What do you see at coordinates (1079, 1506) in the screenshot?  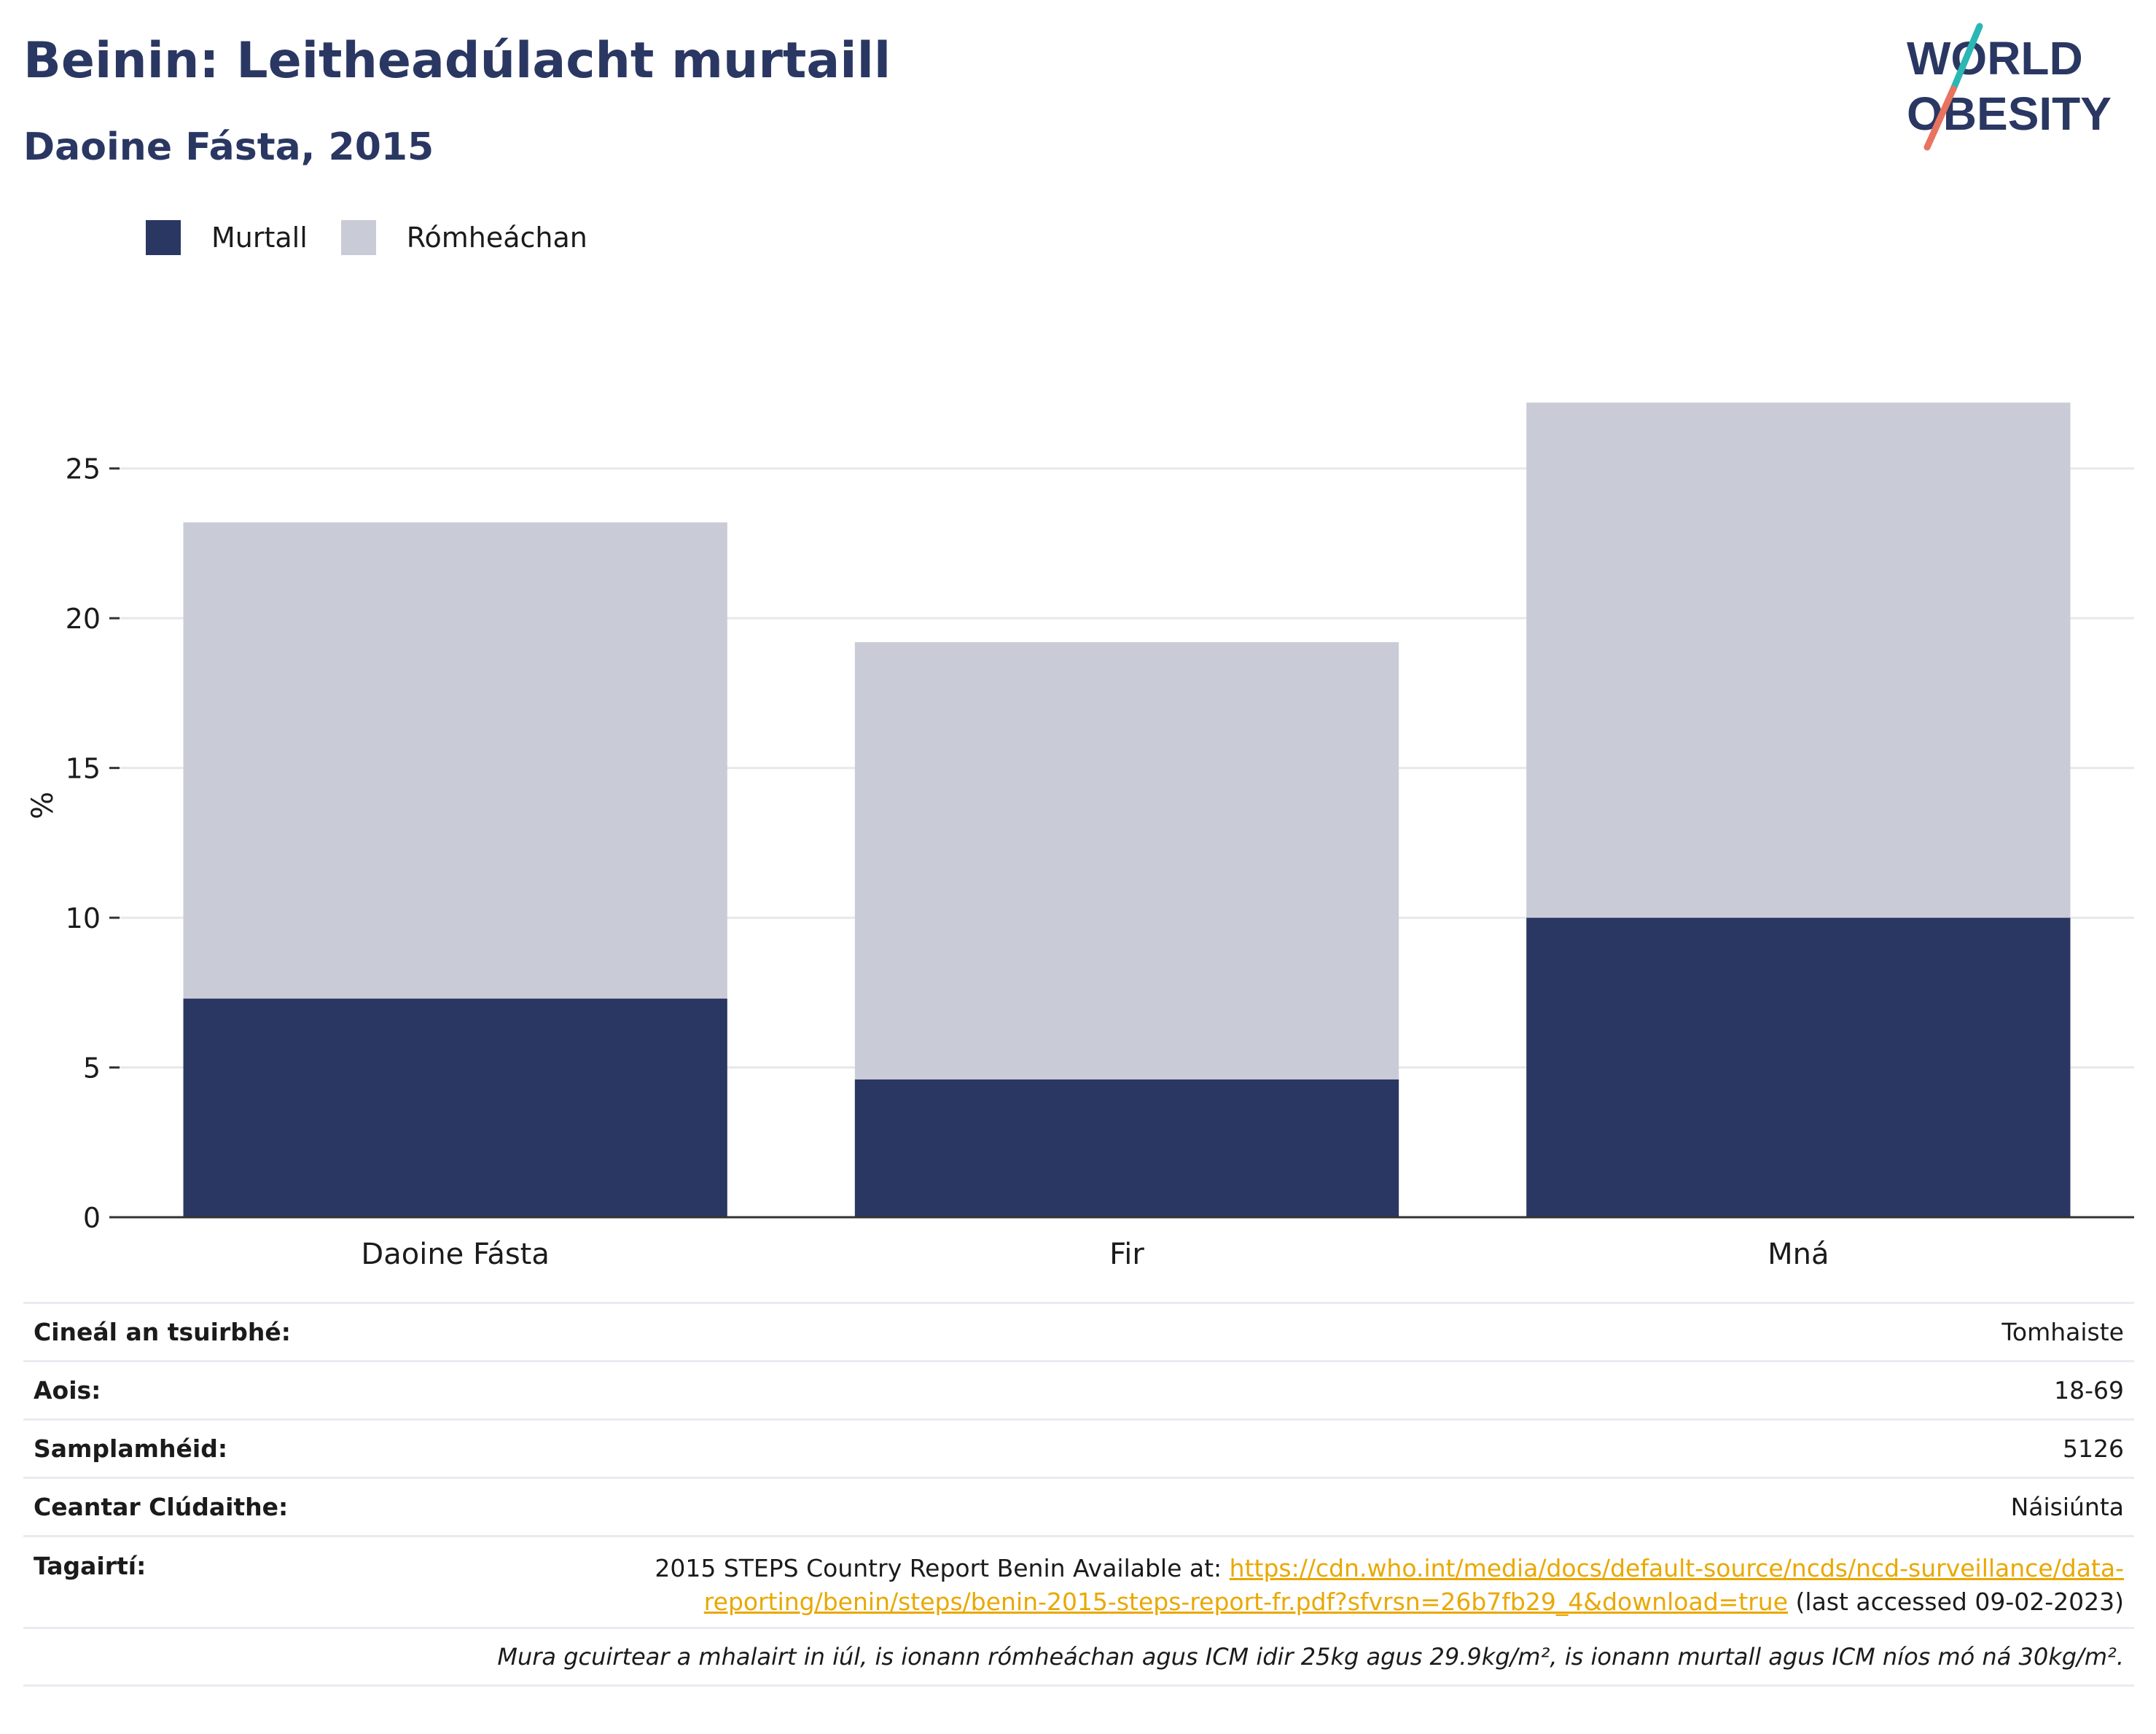 I see `info-row-coverage: Ceantar Clúdaithe: Náisiúnta` at bounding box center [1079, 1506].